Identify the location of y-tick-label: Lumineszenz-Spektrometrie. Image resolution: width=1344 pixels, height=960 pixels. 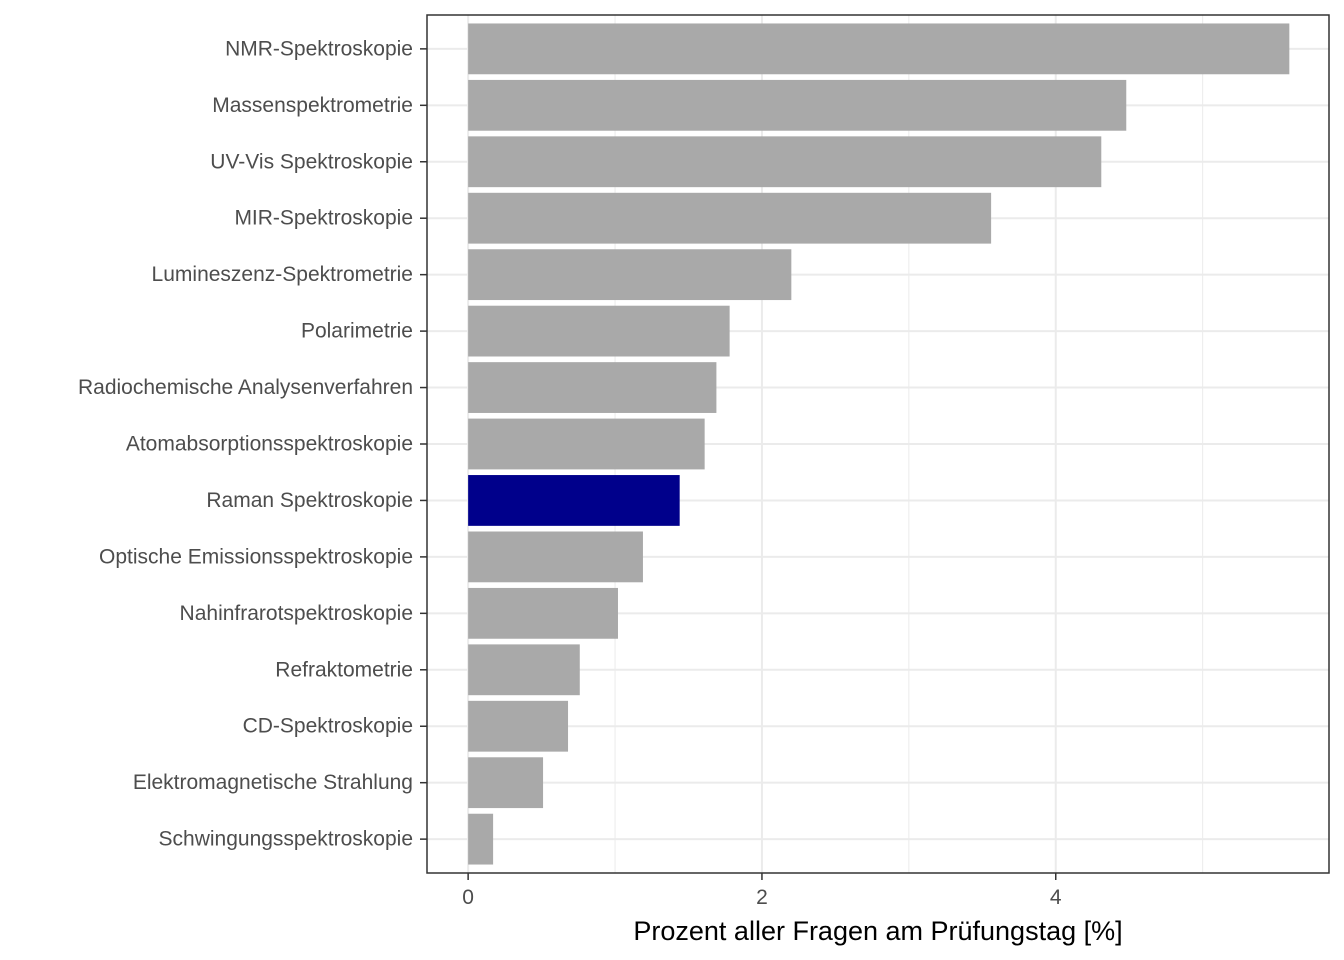
(282, 274).